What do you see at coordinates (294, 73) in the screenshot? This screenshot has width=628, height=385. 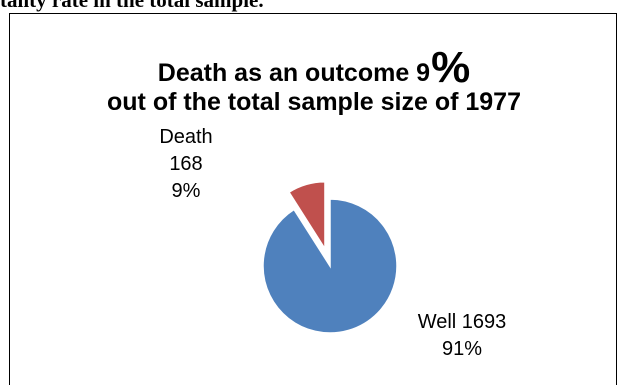 I see `chart-title-text: Death as an outcome 9` at bounding box center [294, 73].